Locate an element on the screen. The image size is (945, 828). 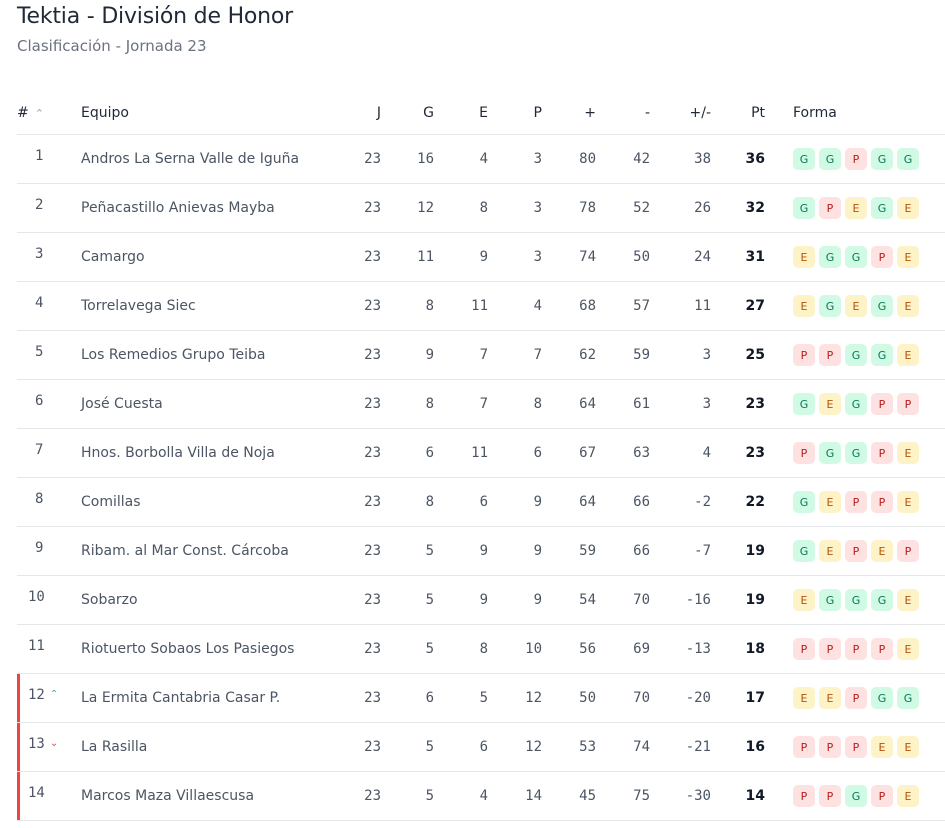
position-cell: 1 is located at coordinates (42, 159).